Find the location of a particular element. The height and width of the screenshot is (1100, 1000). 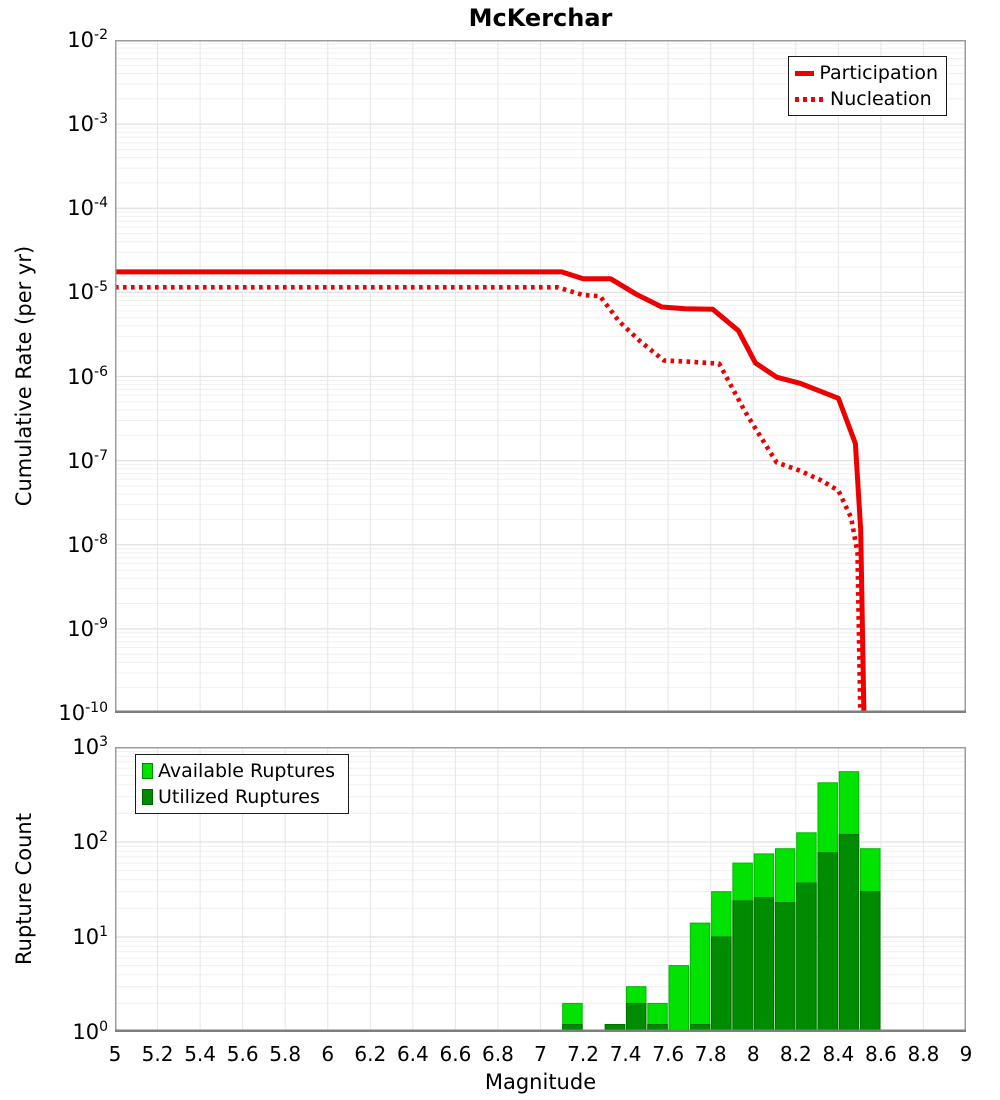

rate-legend: Participation Nucleation is located at coordinates (867, 86).